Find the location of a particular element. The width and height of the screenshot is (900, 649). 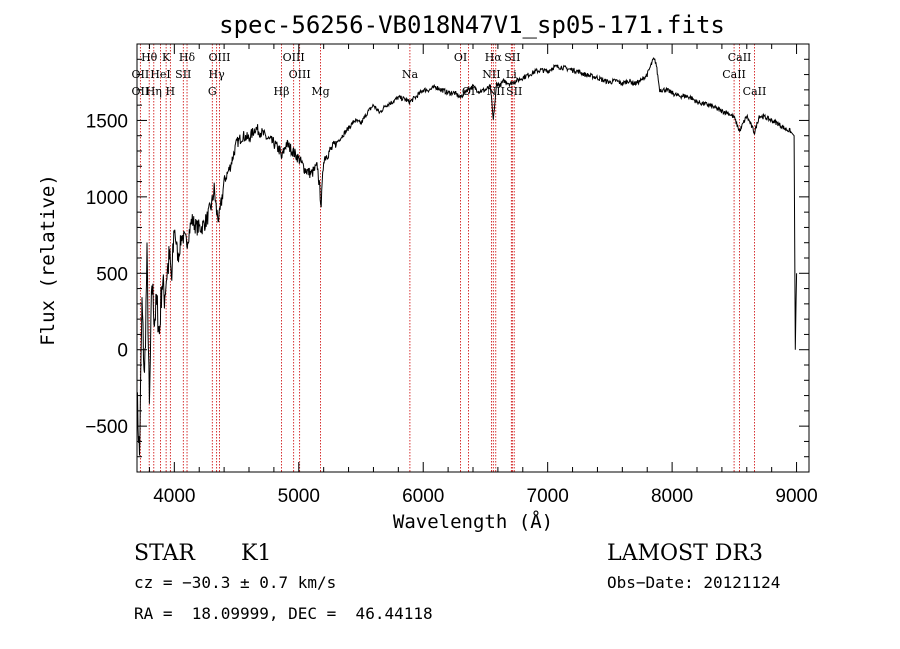

line-label: Hα is located at coordinates (494, 57).